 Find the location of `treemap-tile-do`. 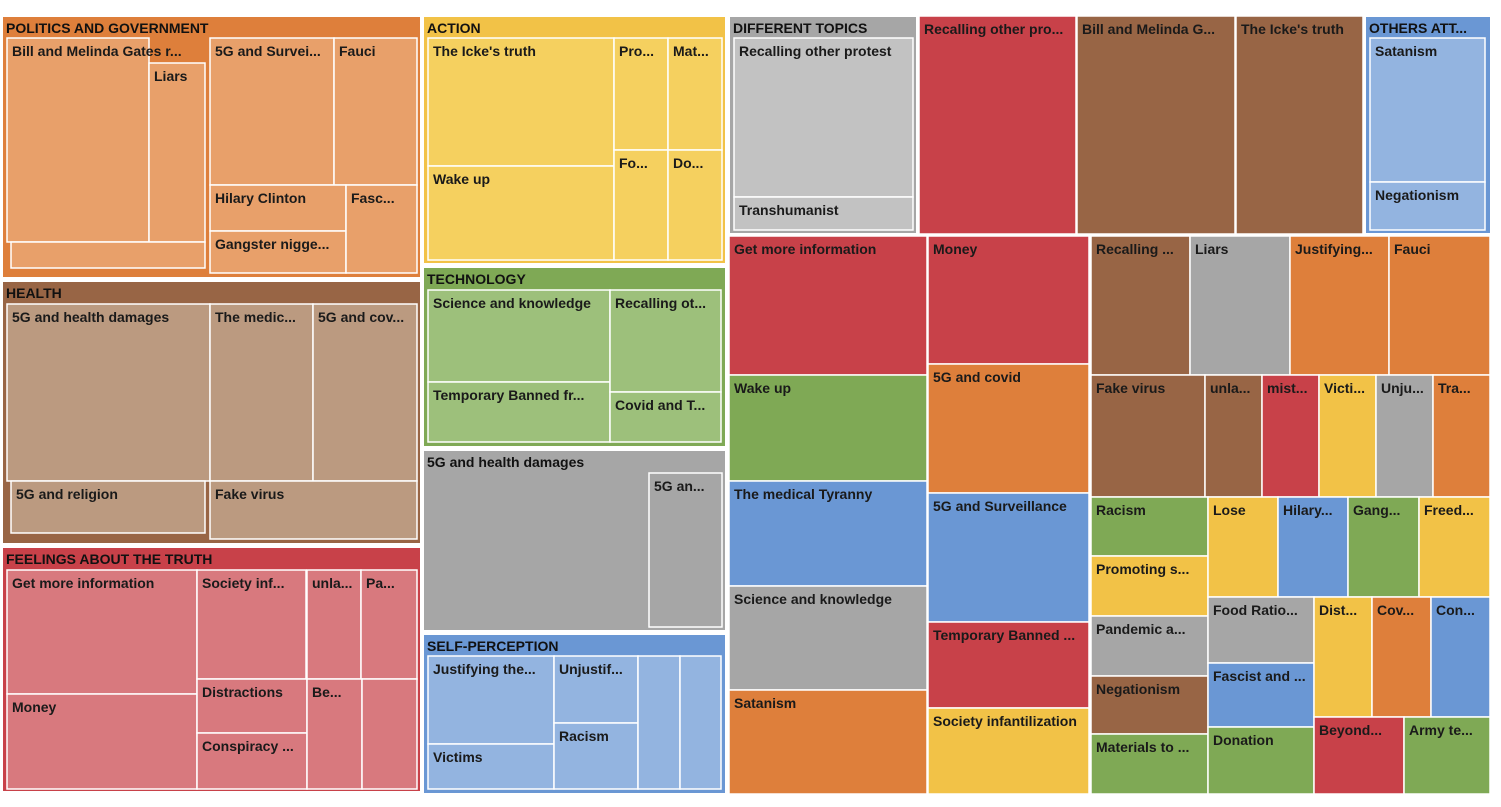

treemap-tile-do is located at coordinates (695, 205).